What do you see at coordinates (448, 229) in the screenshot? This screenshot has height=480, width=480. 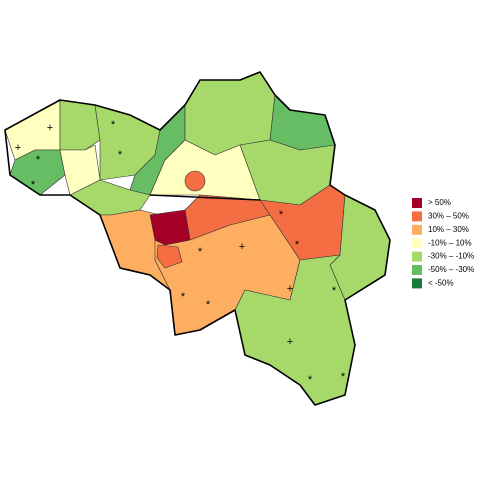 I see `legend-label: 10% – 30%` at bounding box center [448, 229].